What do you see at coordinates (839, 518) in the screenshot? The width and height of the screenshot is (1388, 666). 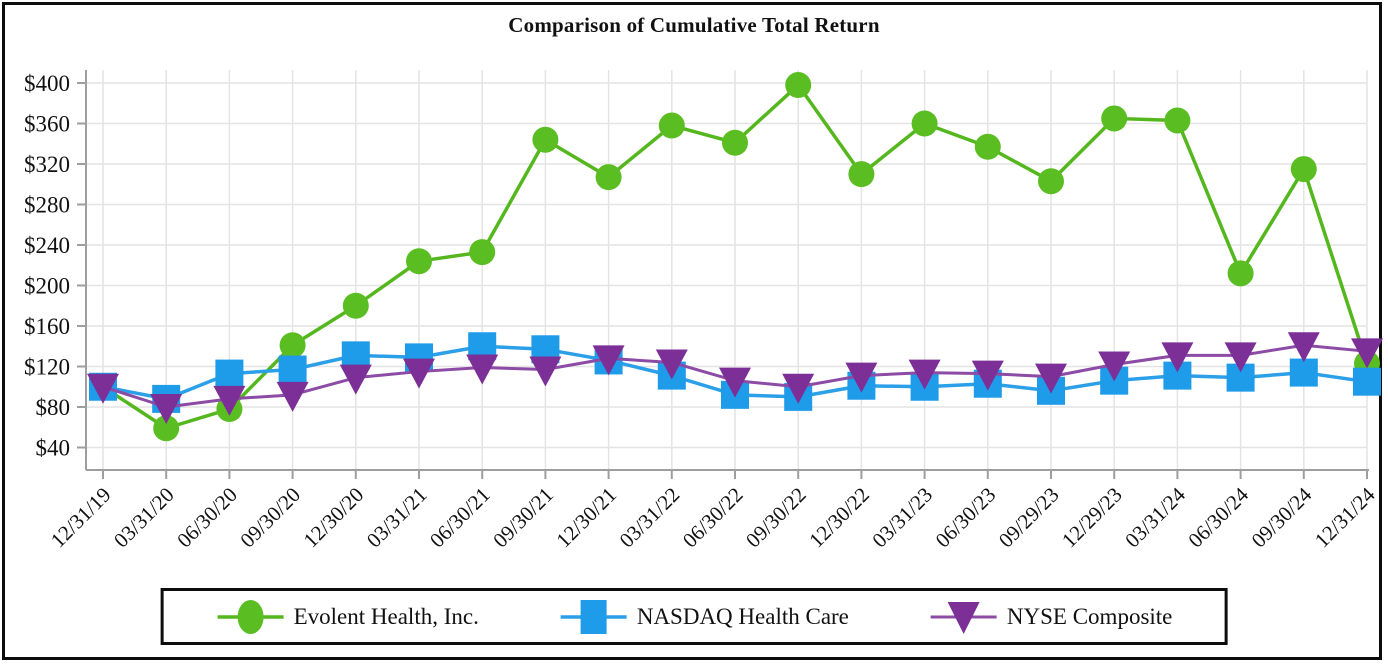 I see `x-tick-label: 12/30/22` at bounding box center [839, 518].